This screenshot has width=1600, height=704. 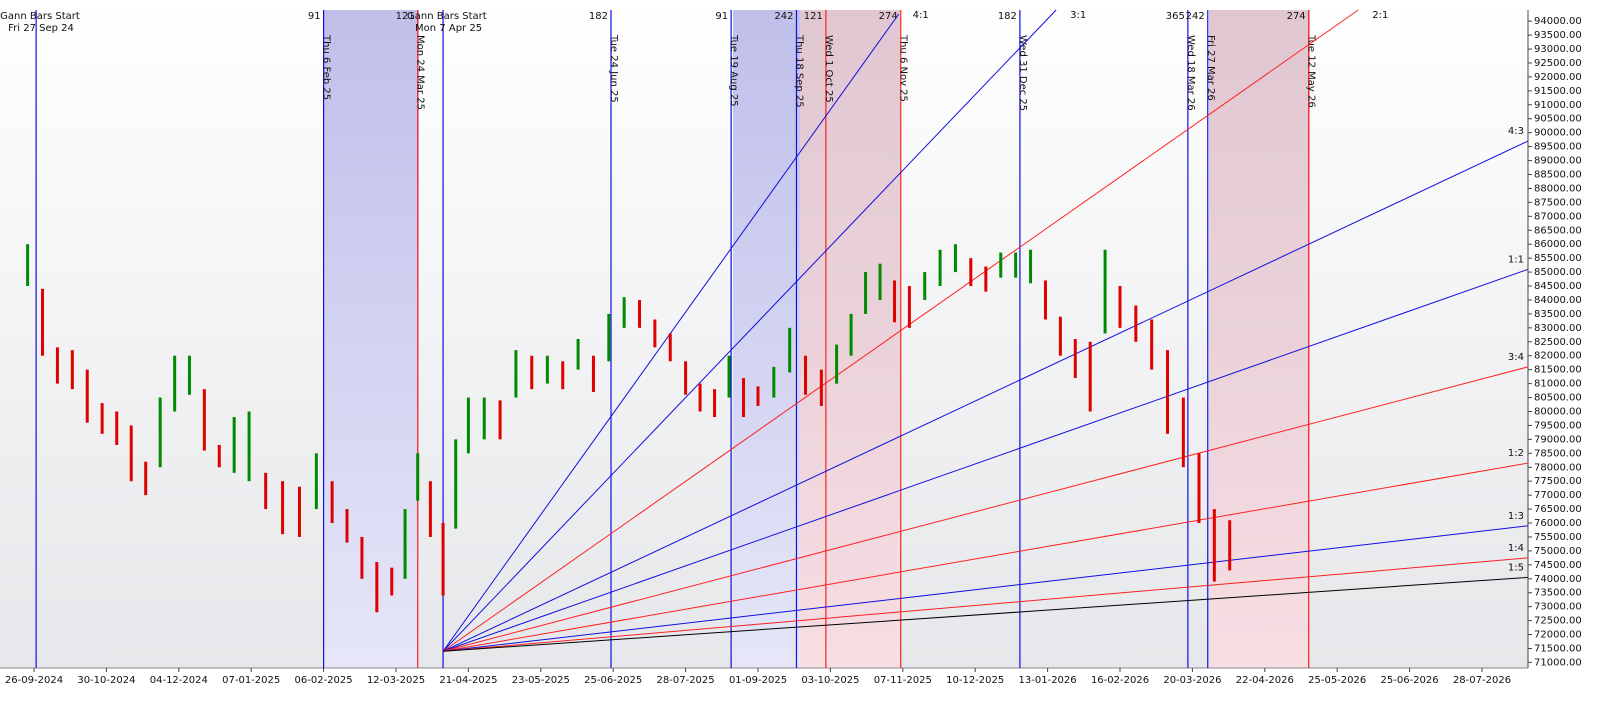 I want to click on y-tick-label: 81000.00, so click(x=1558, y=384).